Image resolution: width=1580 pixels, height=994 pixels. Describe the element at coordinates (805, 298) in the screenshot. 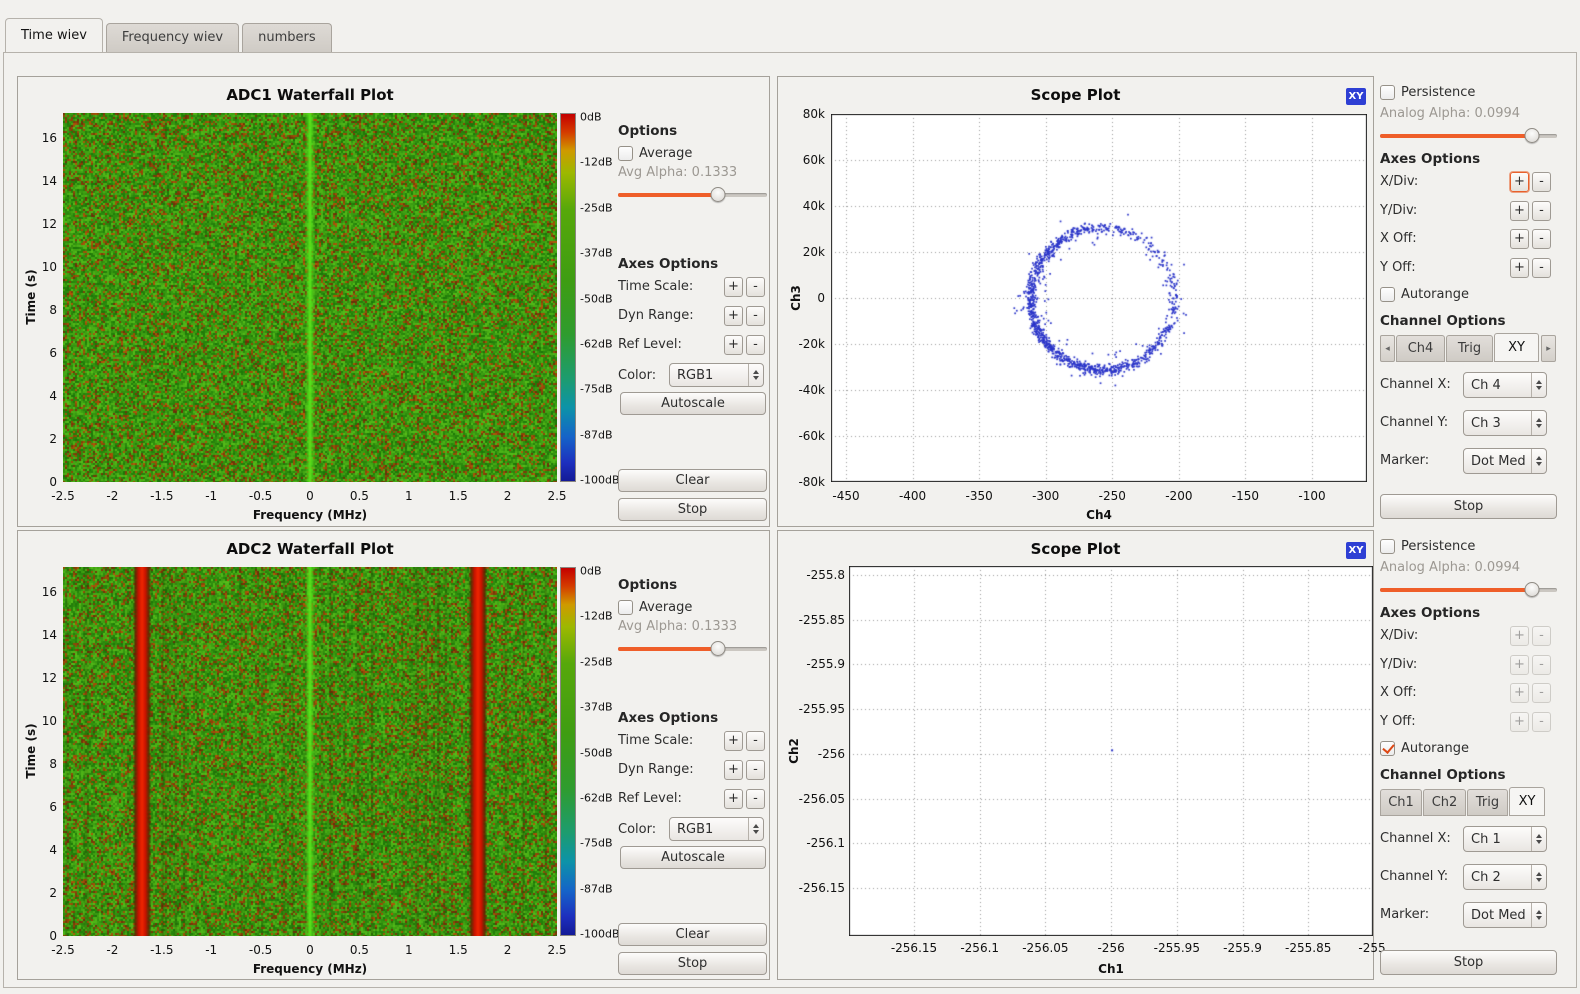

I see `scope-y-ticks: 80k 60k 40k 20k 0 -20k -40k -60k -80k` at that location.